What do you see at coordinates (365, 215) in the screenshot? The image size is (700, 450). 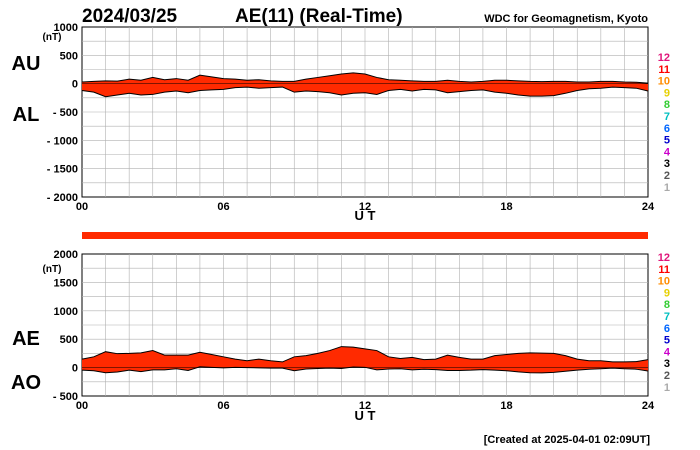 I see `au-al-x-axis-label: U T` at bounding box center [365, 215].